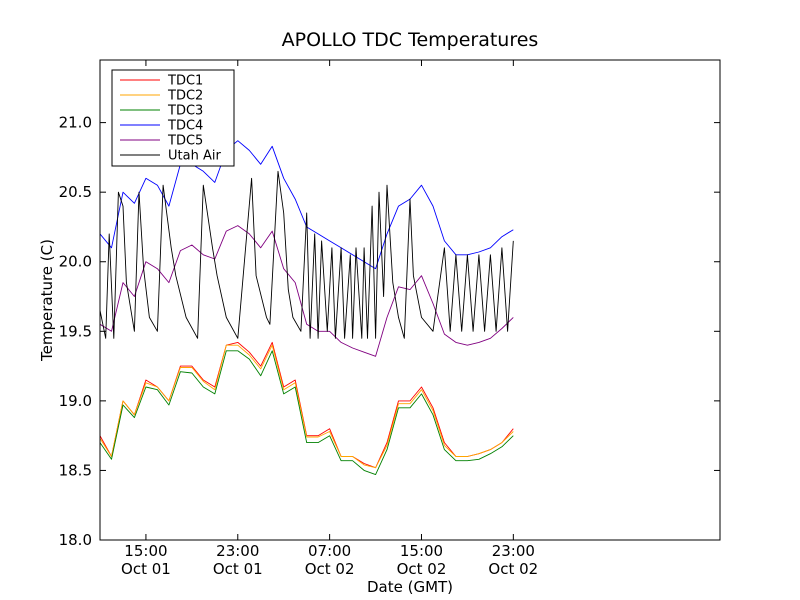  Describe the element at coordinates (75, 540) in the screenshot. I see `y-tick-label: 18.0` at that location.